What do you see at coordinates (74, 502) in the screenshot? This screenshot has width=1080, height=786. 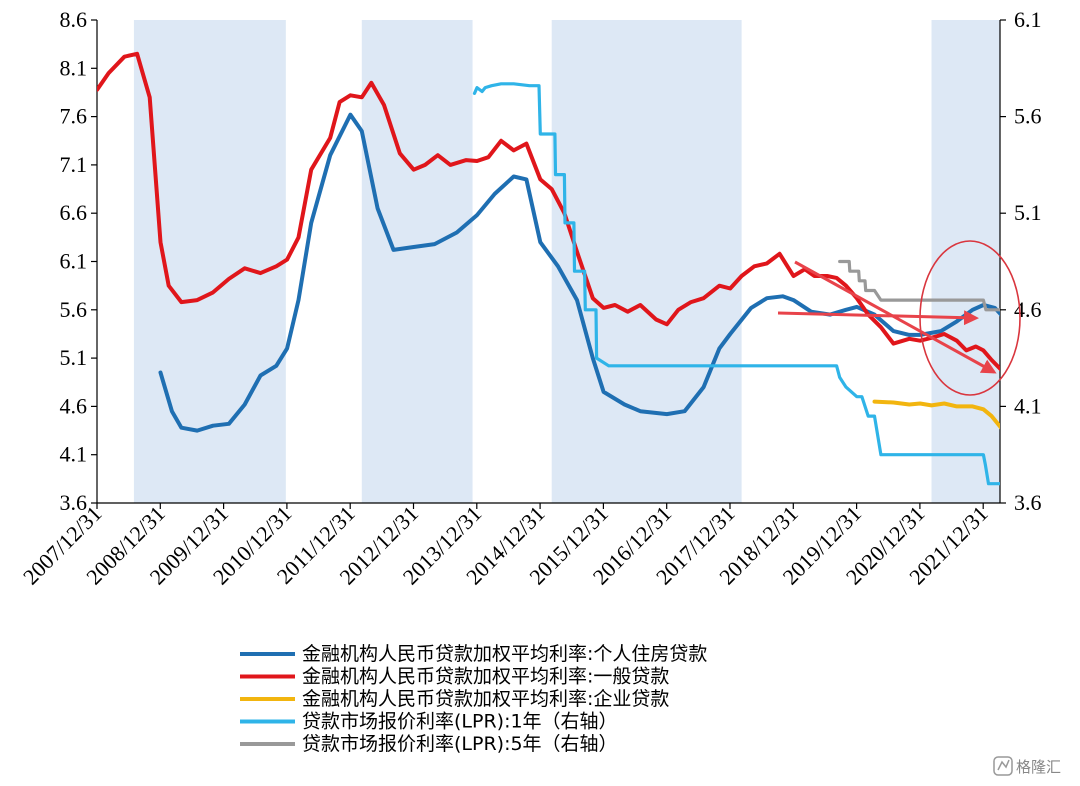 I see `left-tick-label: 3.6` at bounding box center [74, 502].